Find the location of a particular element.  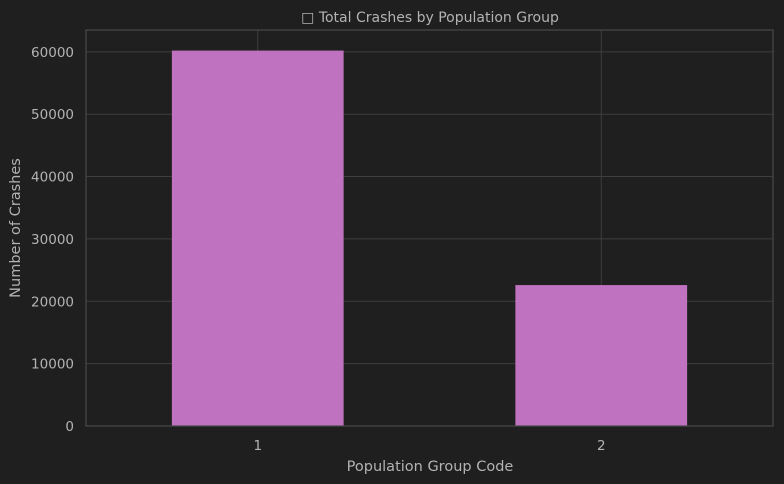

y-tick-label: 30000 is located at coordinates (52, 240).